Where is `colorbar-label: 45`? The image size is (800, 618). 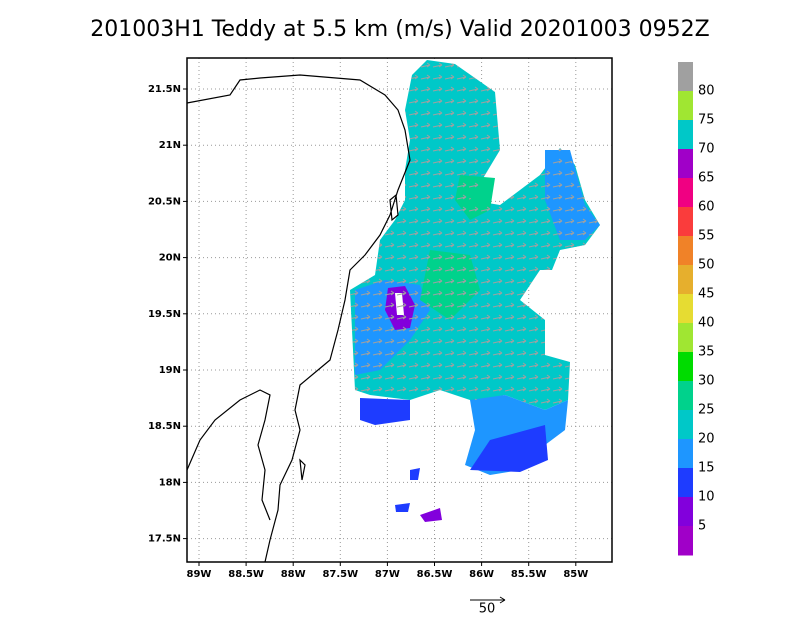 colorbar-label: 45 is located at coordinates (706, 294).